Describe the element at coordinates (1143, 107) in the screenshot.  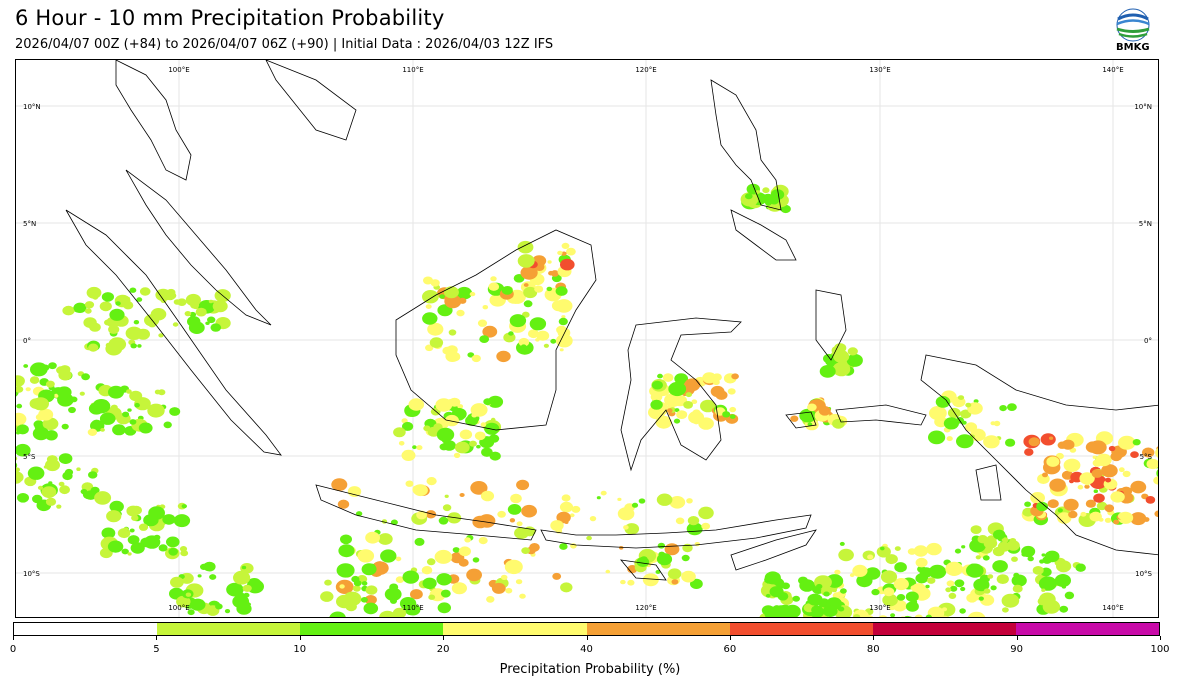
I see `lat-label-right: 10°N` at that location.